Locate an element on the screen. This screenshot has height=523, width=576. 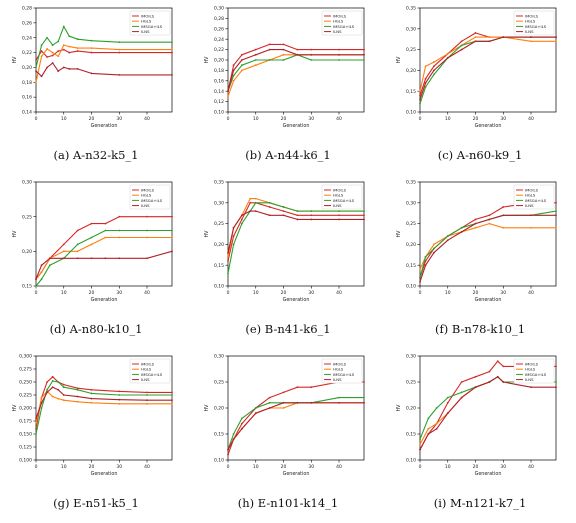
y-tick-label: 0,24 is located at coordinates (219, 40).